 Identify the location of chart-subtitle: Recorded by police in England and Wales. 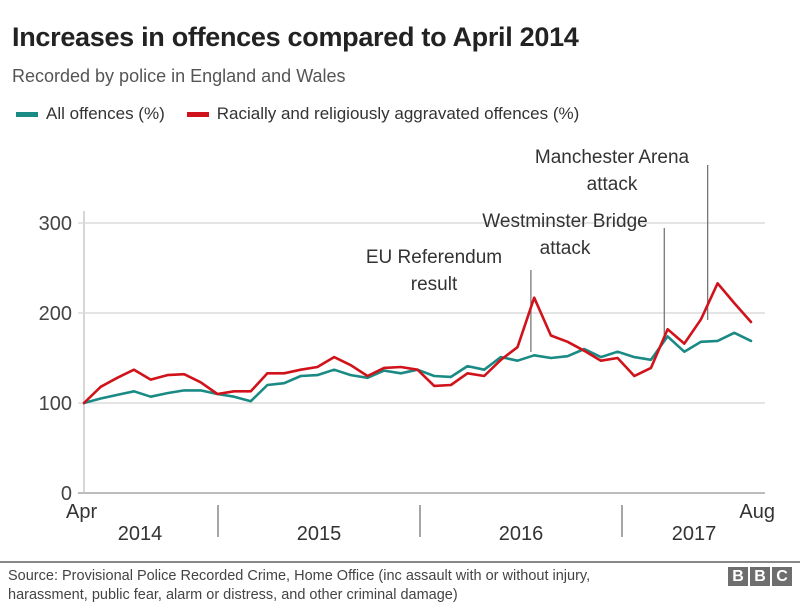
(179, 76).